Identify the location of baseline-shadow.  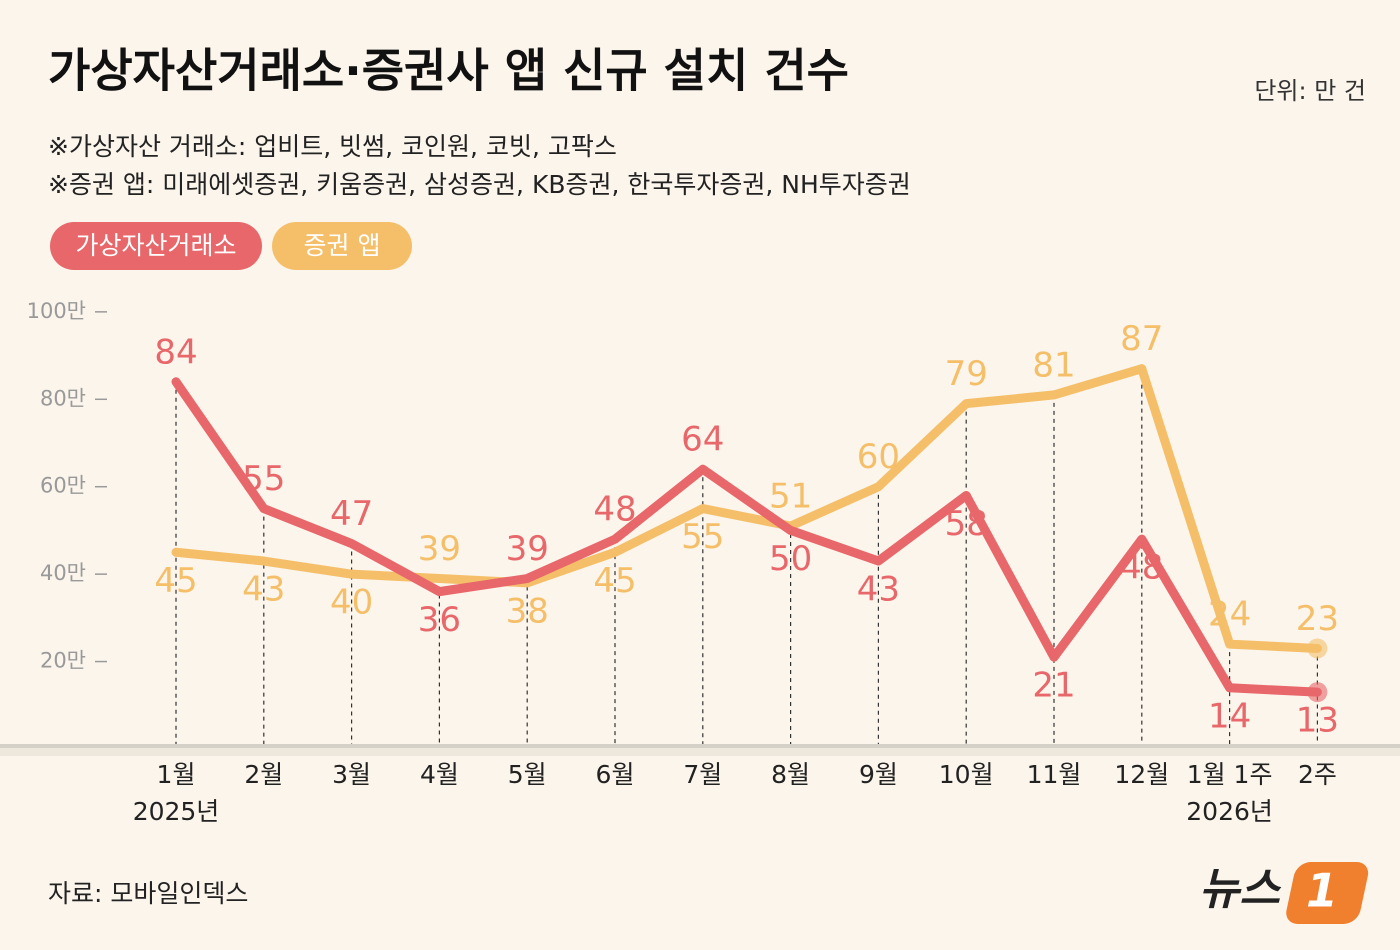
(700, 752).